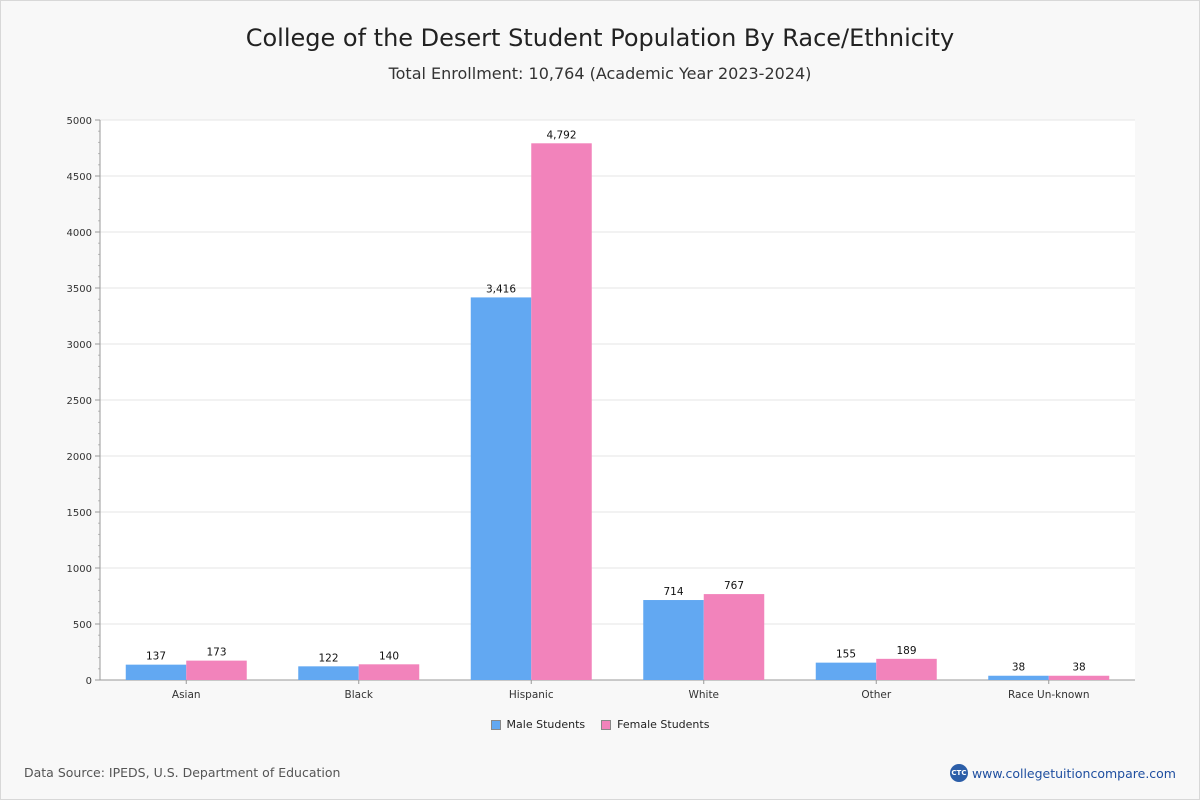 This screenshot has width=1200, height=800. Describe the element at coordinates (156, 657) in the screenshot. I see `data-label: 137` at that location.